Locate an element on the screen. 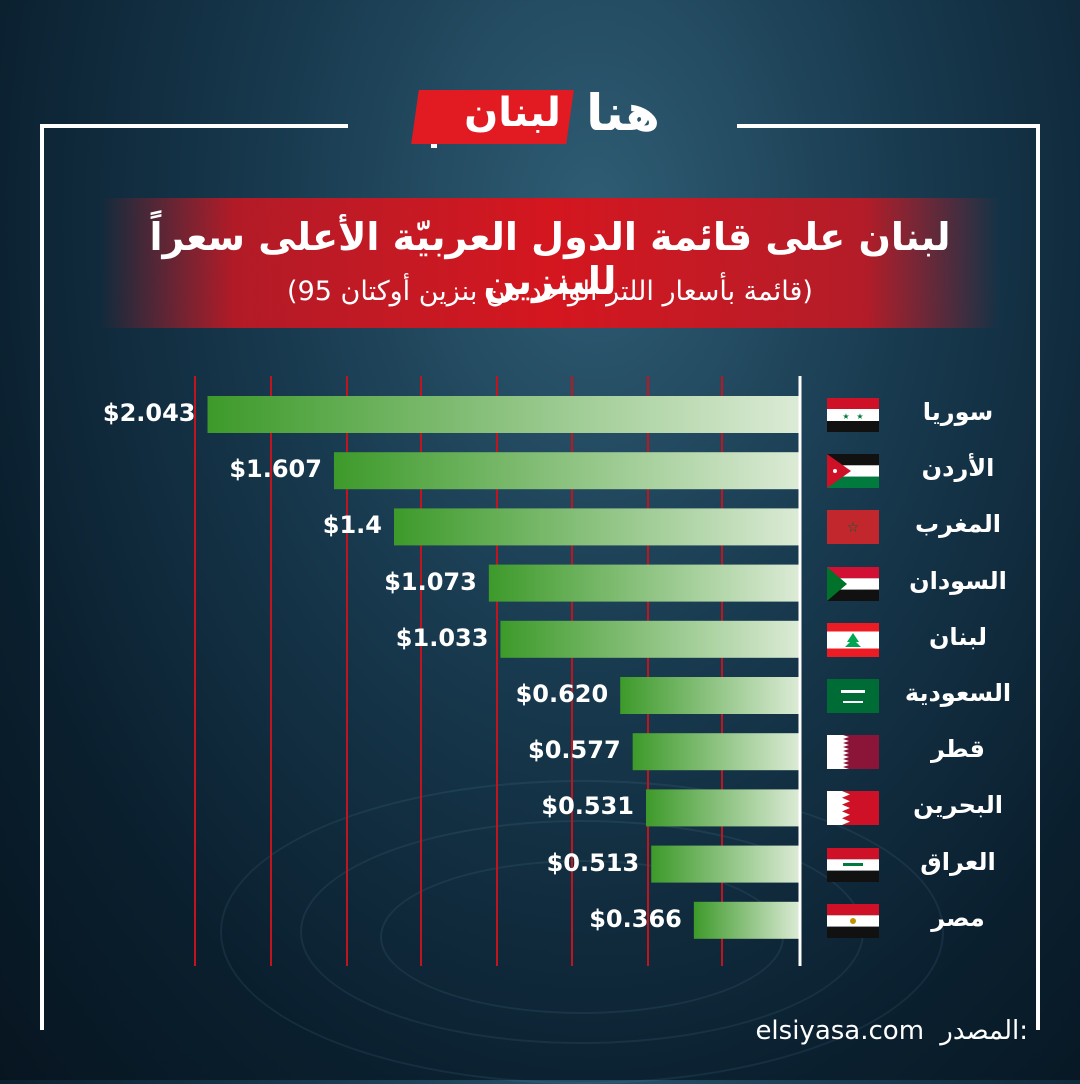 This screenshot has width=1080, height=1084. sudan-flag-icon is located at coordinates (853, 583).